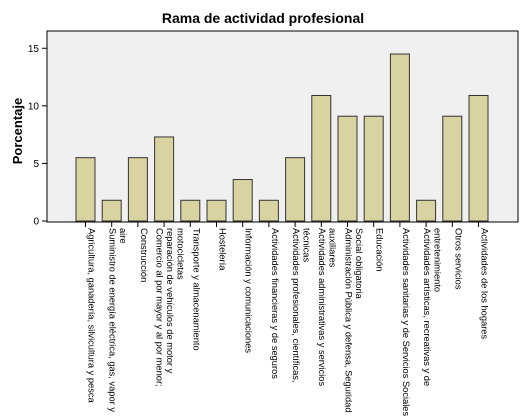 This screenshot has height=419, width=525. What do you see at coordinates (333, 248) in the screenshot?
I see `x-category-label: auxiliares` at bounding box center [333, 248].